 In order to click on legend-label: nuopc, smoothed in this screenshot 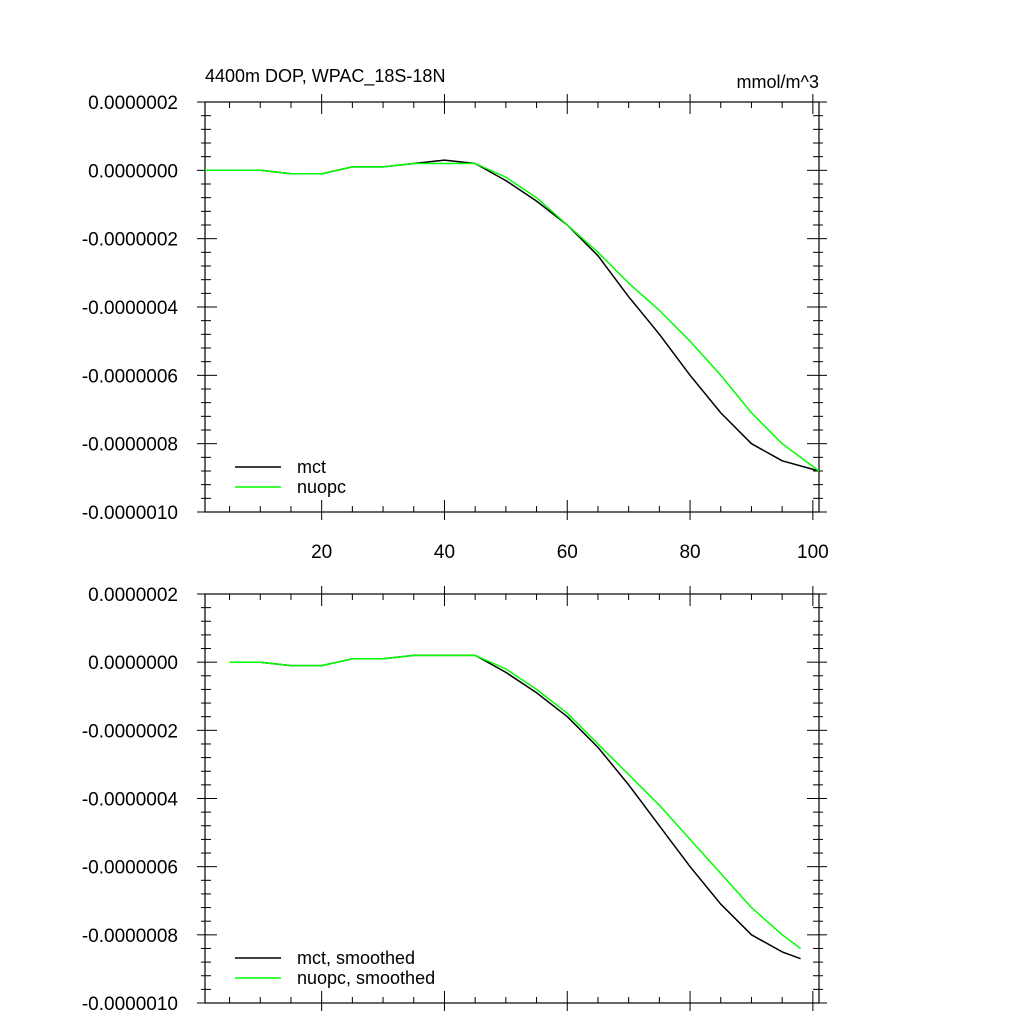, I will do `click(366, 978)`.